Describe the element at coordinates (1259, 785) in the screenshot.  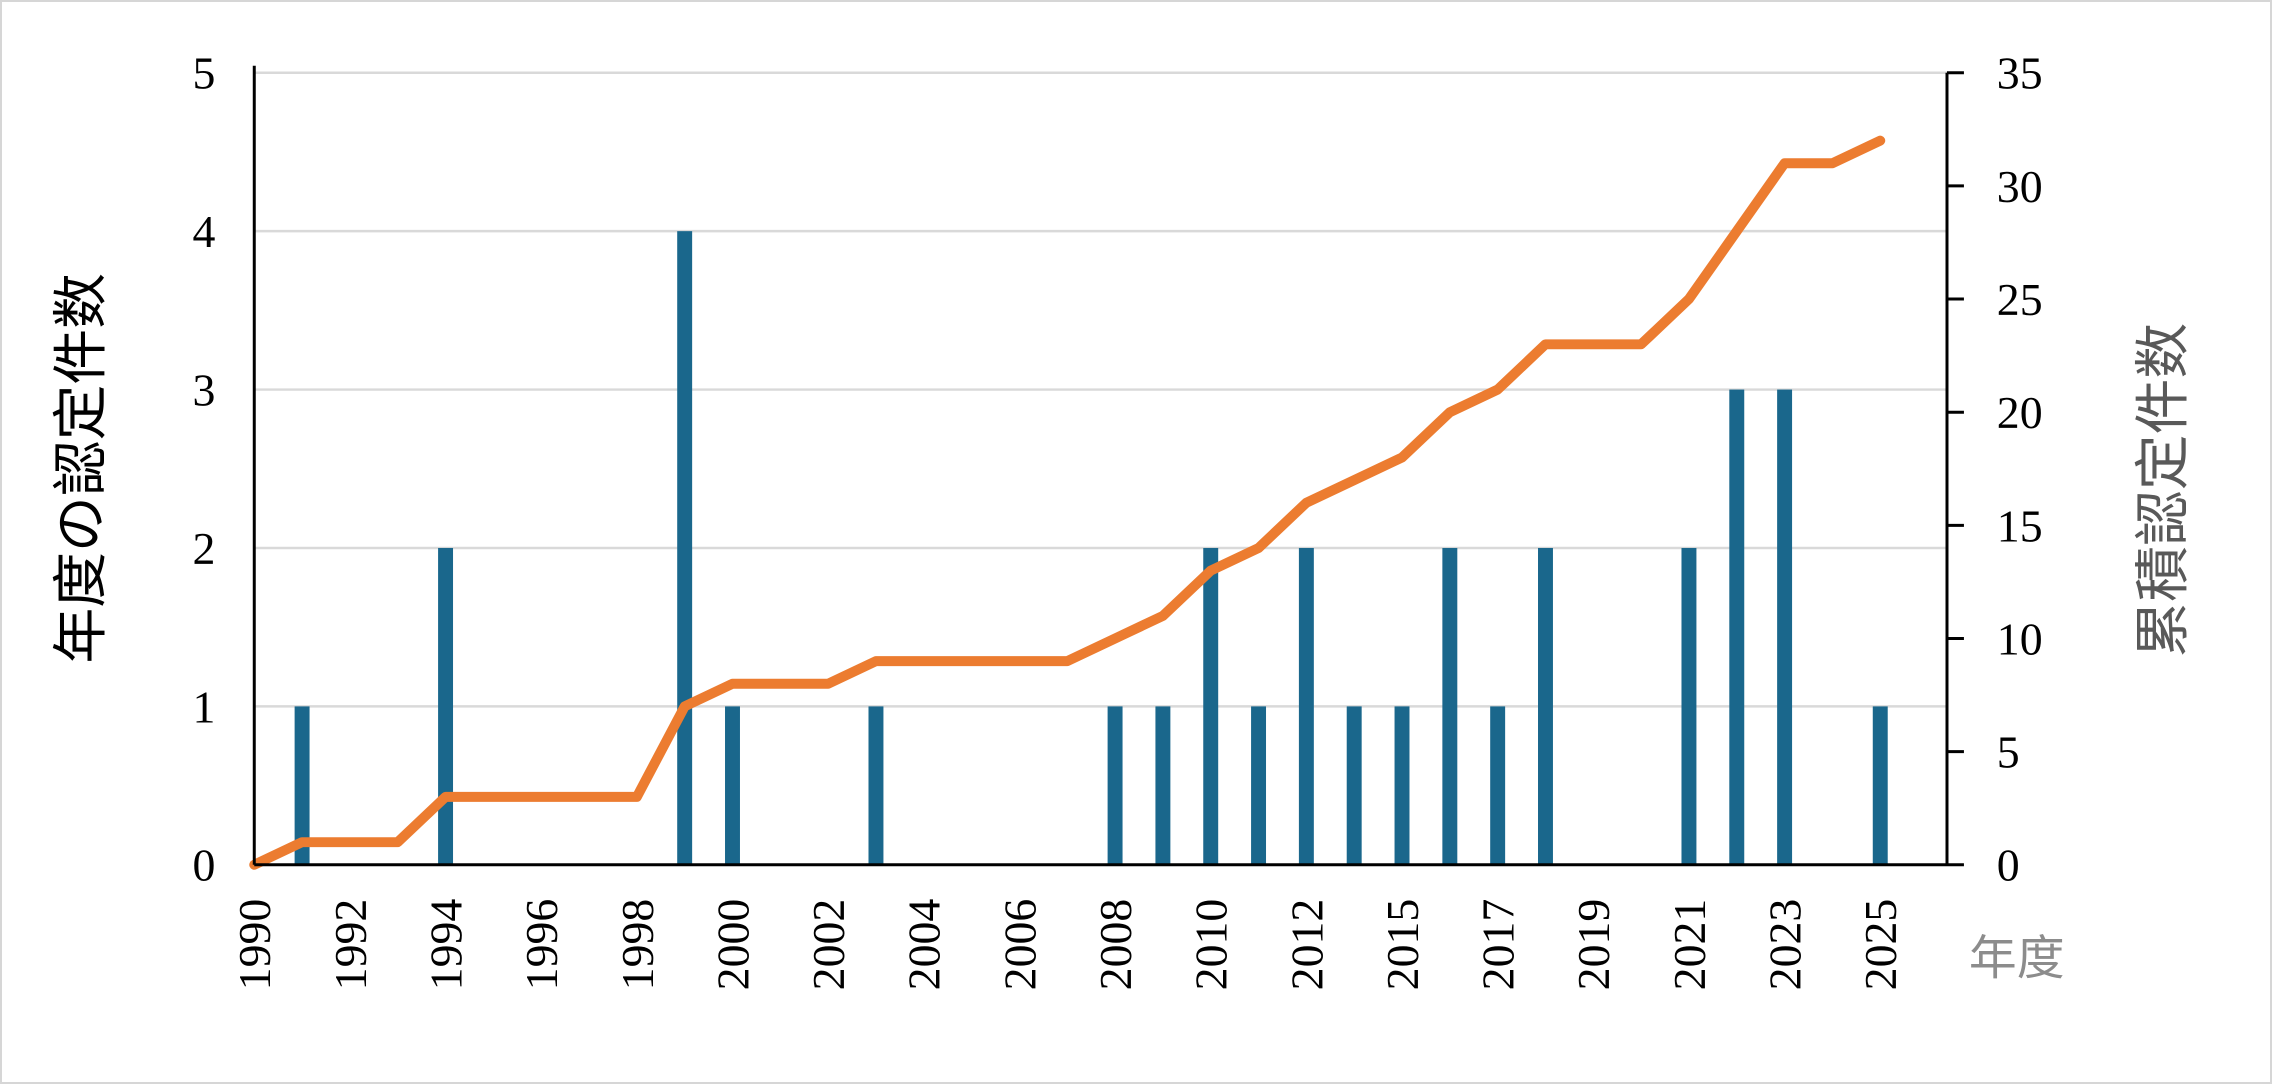
I see `bar-2011` at that location.